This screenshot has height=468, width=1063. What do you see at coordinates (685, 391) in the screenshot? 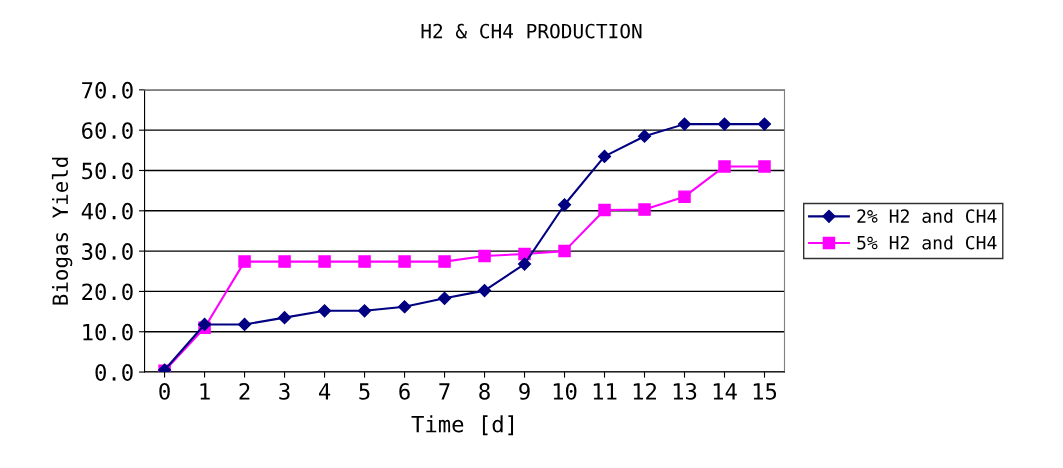
I see `x-tick-label: 13` at bounding box center [685, 391].